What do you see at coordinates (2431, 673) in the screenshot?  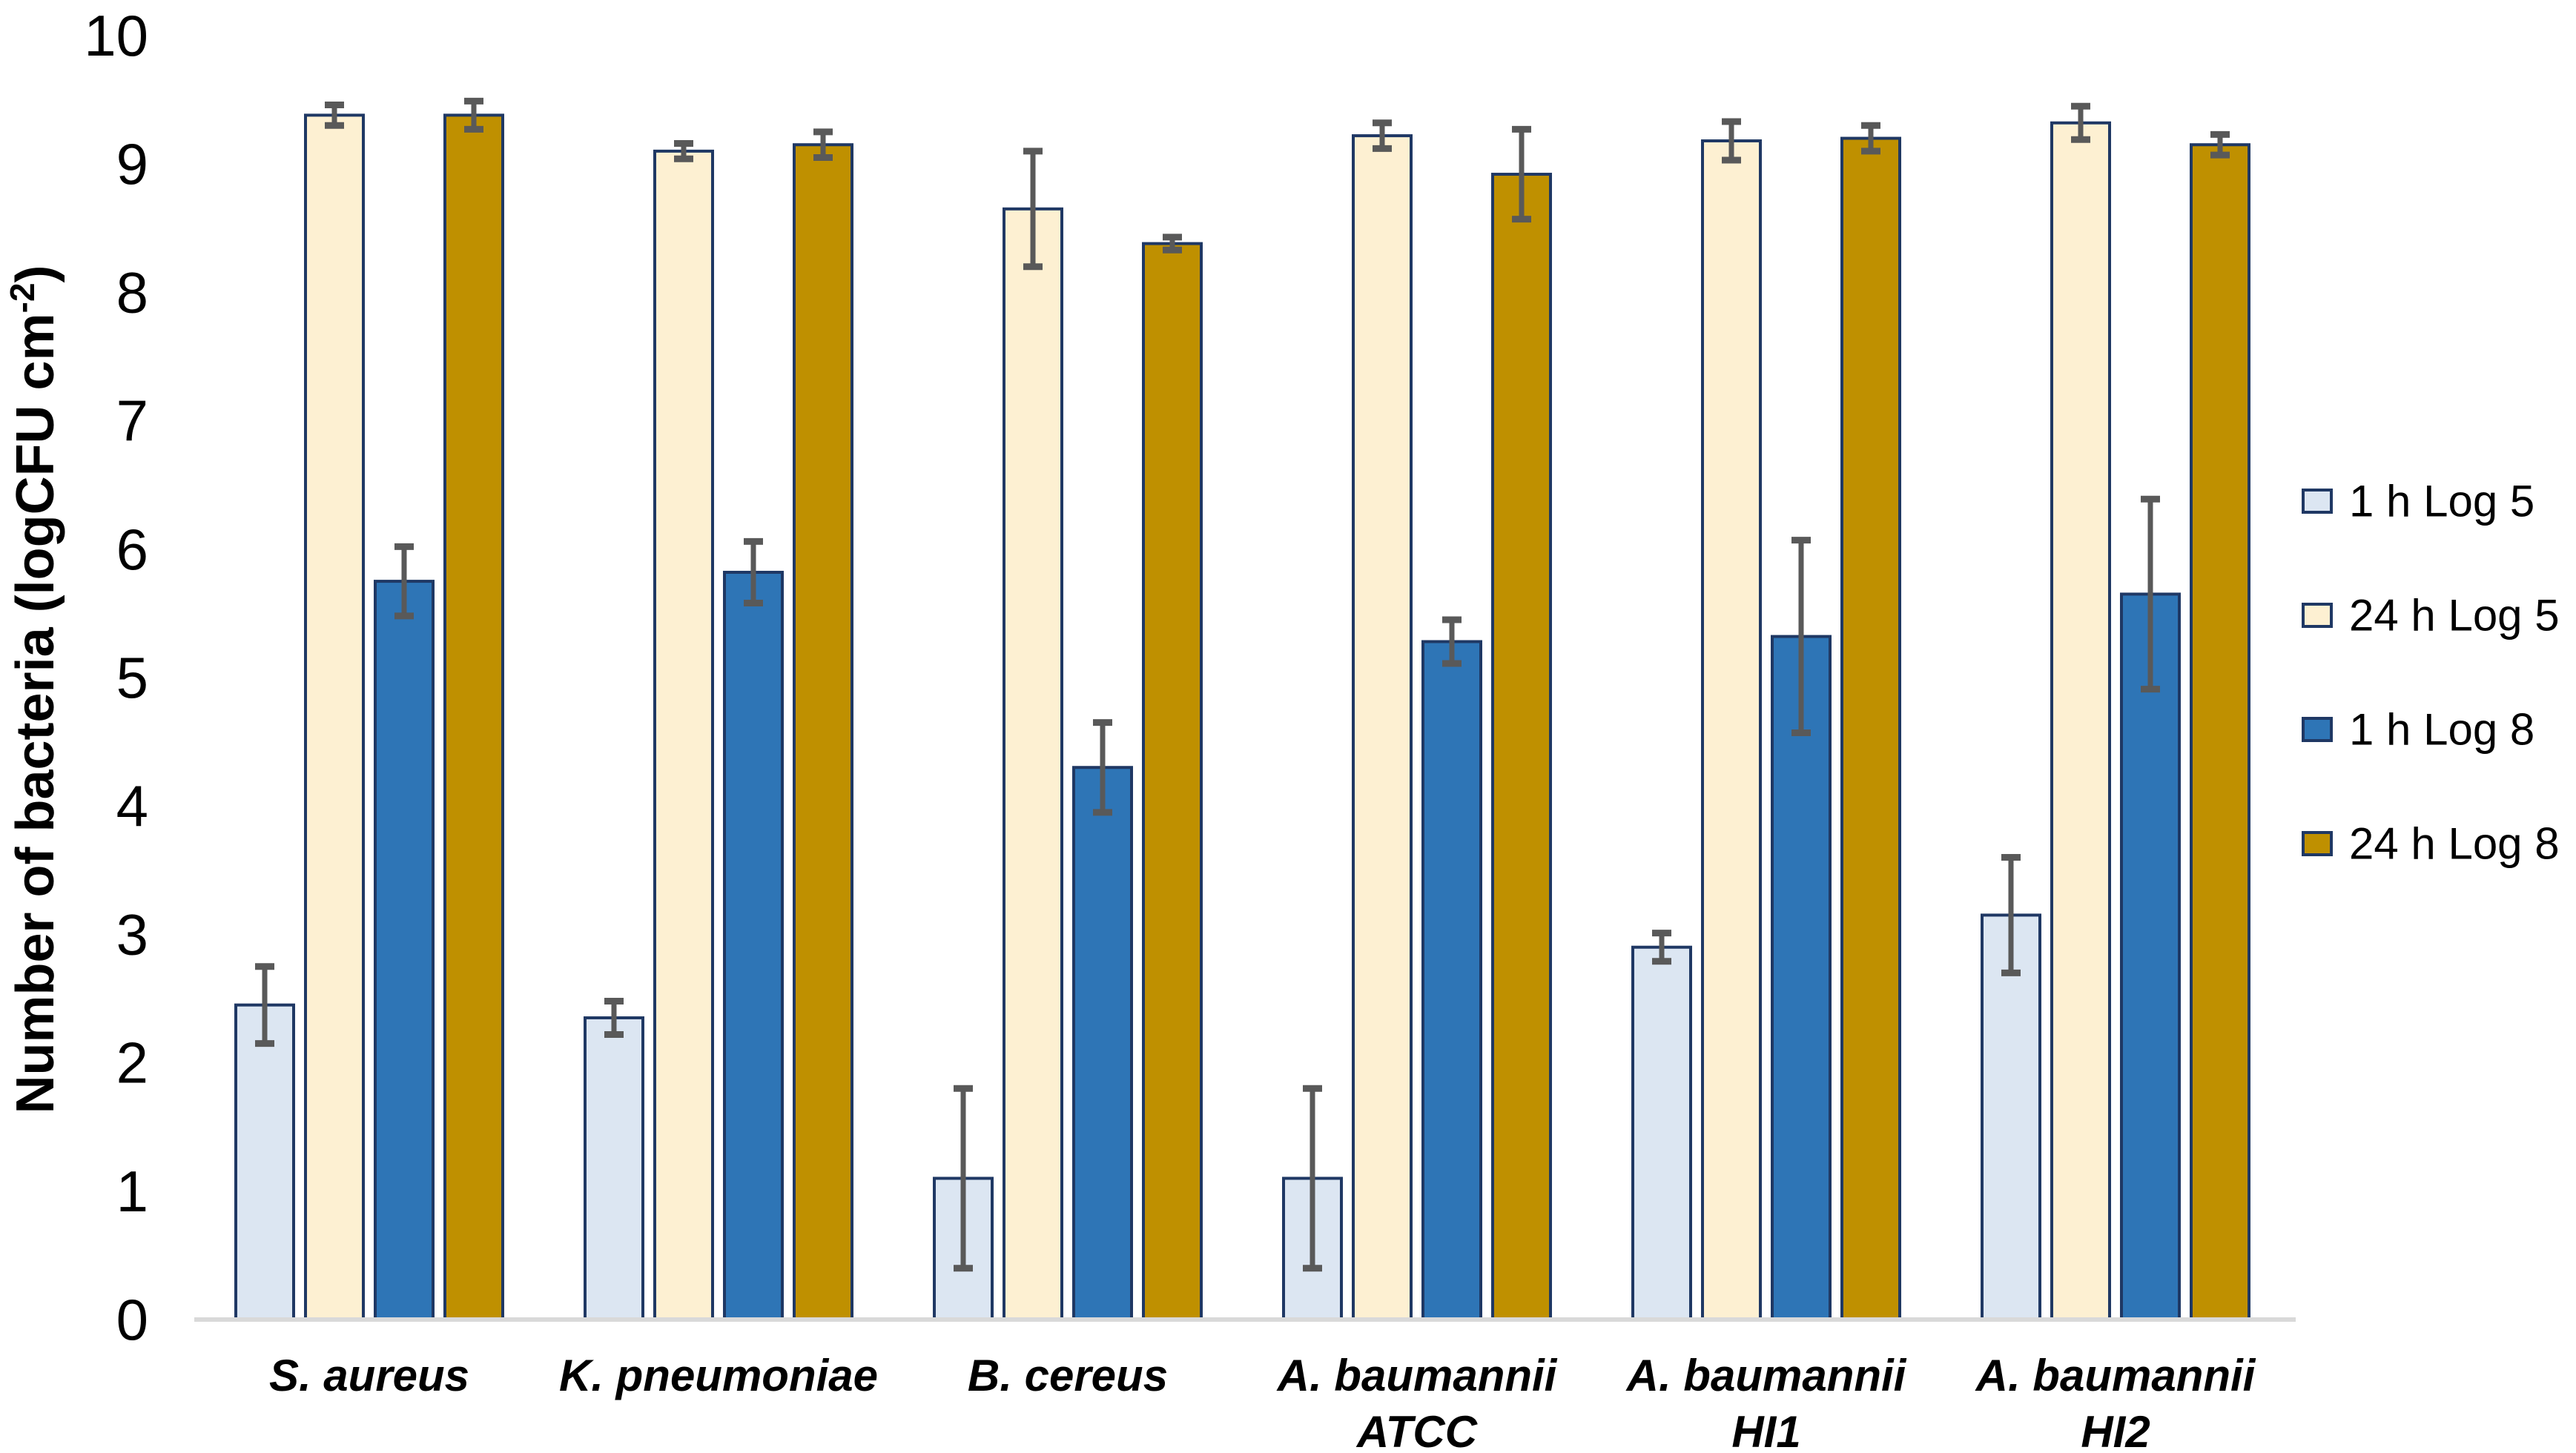 I see `legend: 1 h Log 5 24 h Log 5 1 h Log 8 24 h Log 8` at bounding box center [2431, 673].